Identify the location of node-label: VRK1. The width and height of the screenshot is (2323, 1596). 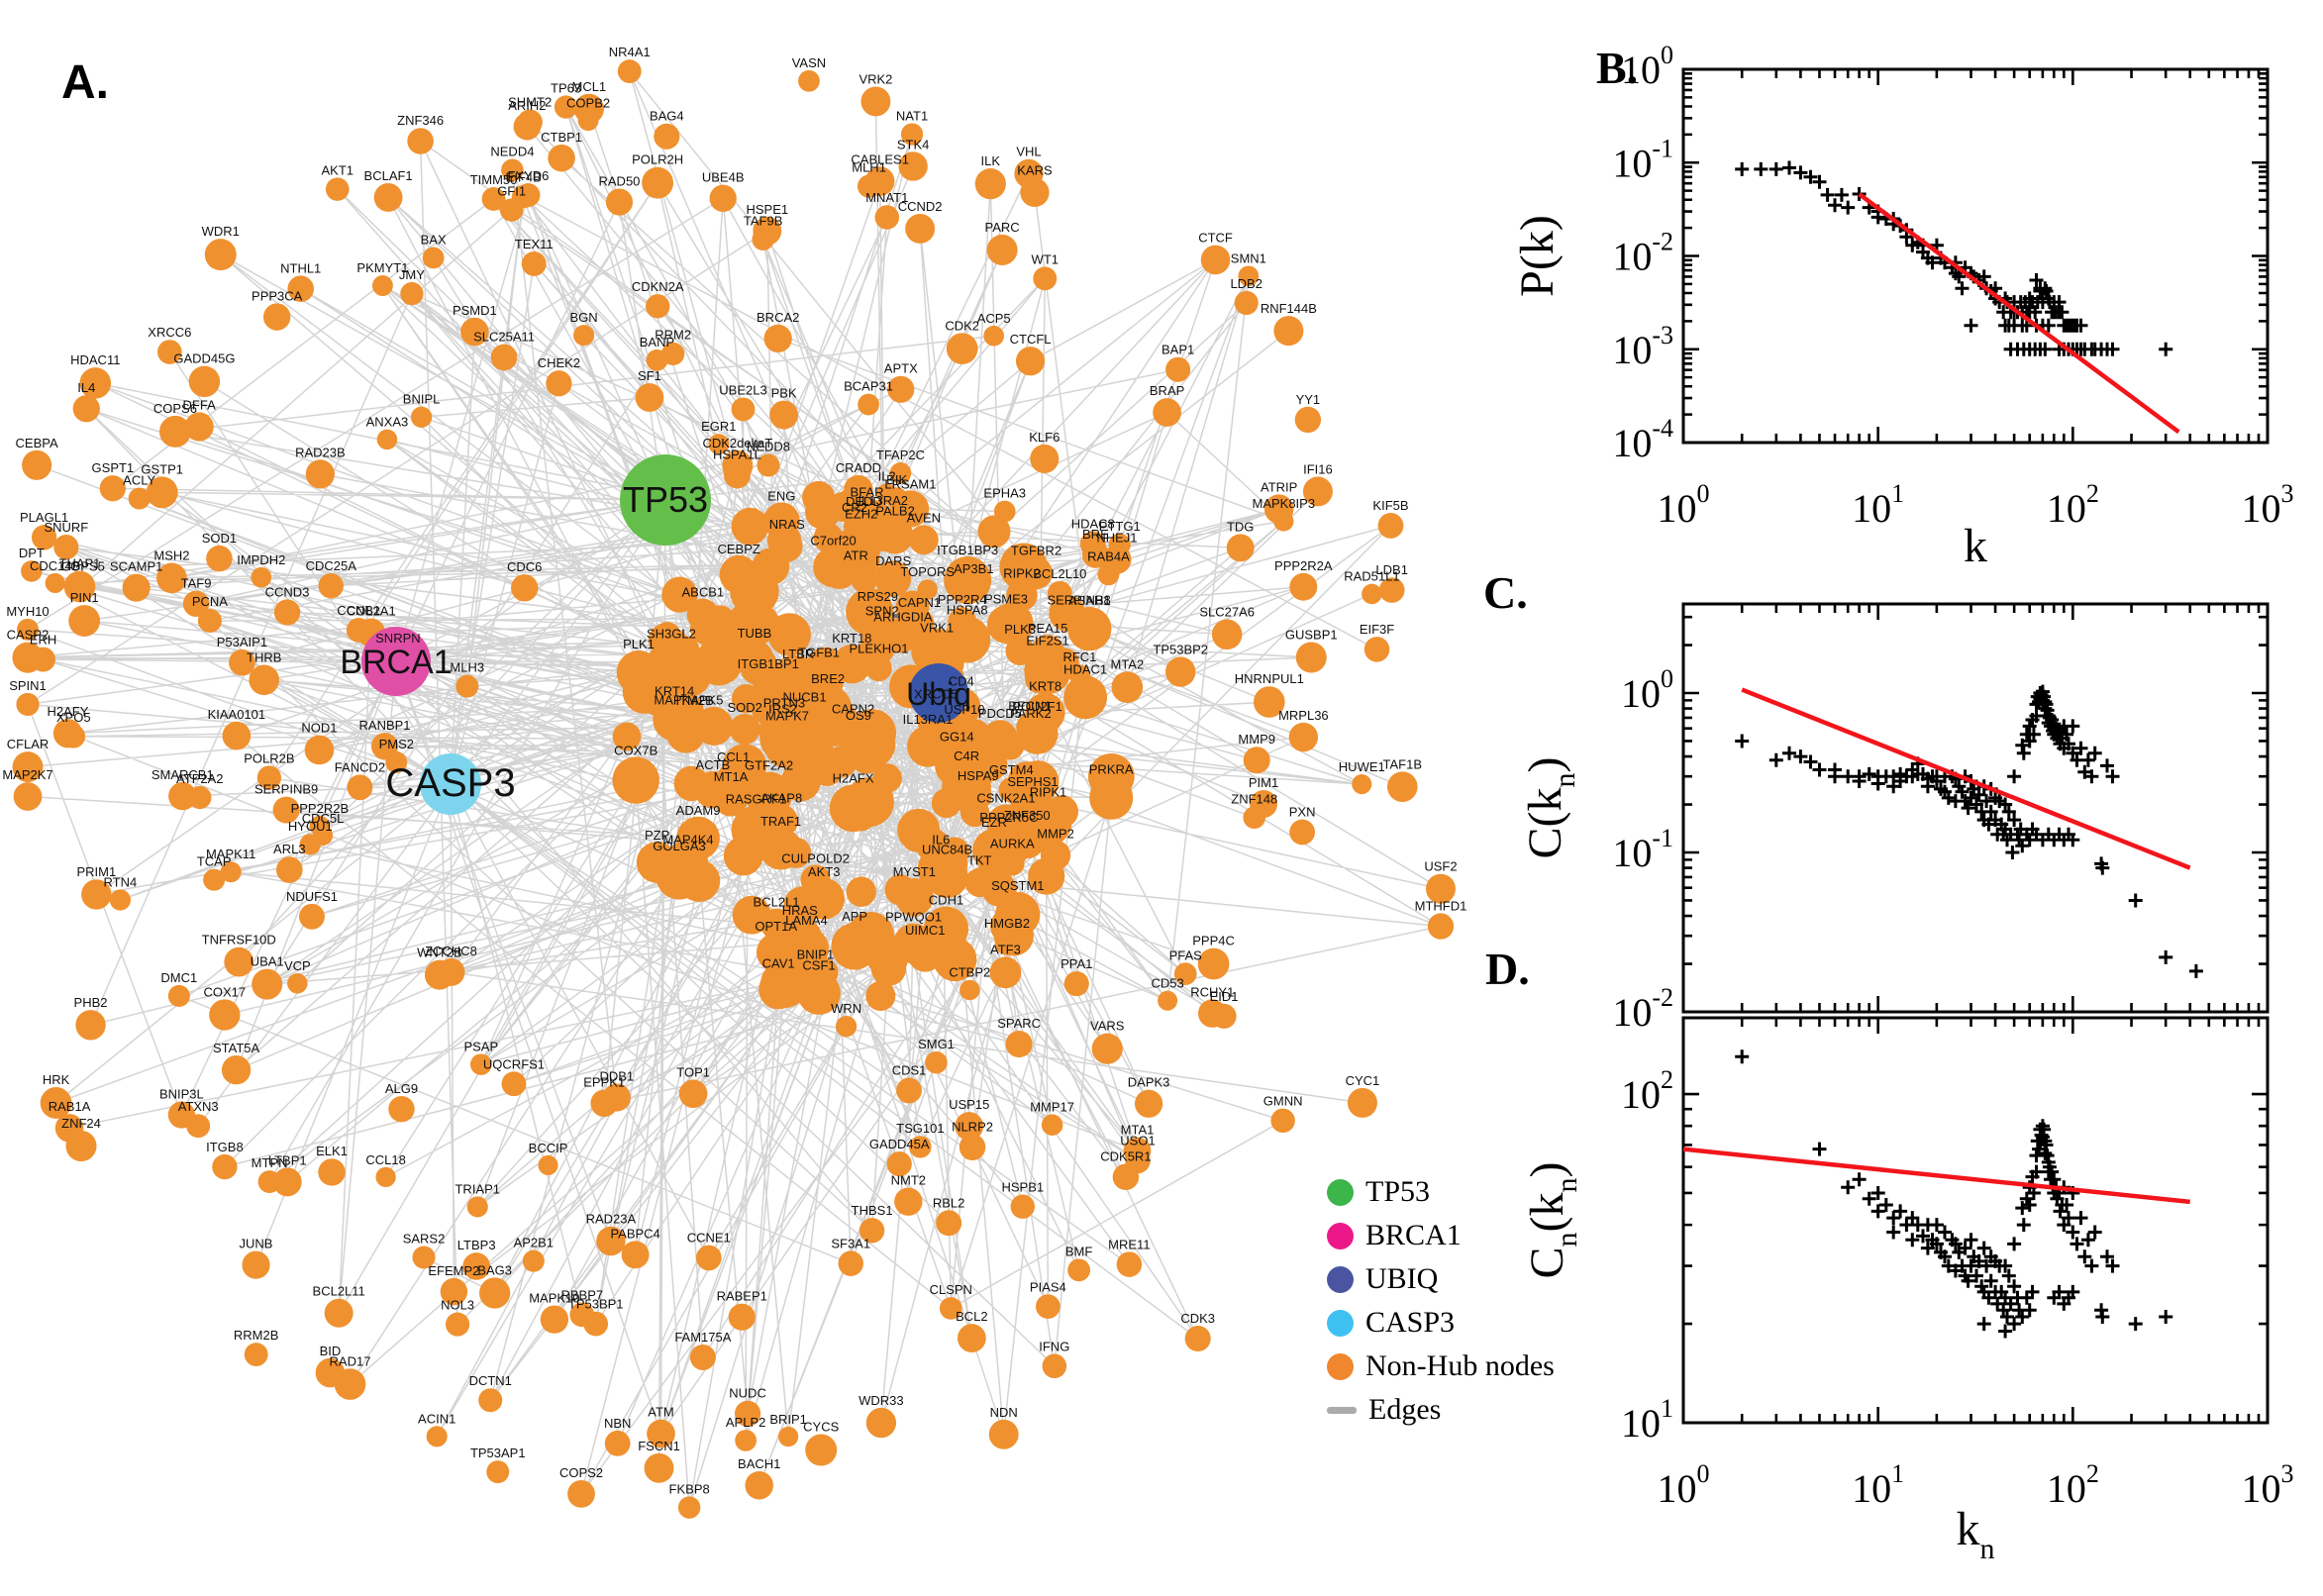
(937, 628).